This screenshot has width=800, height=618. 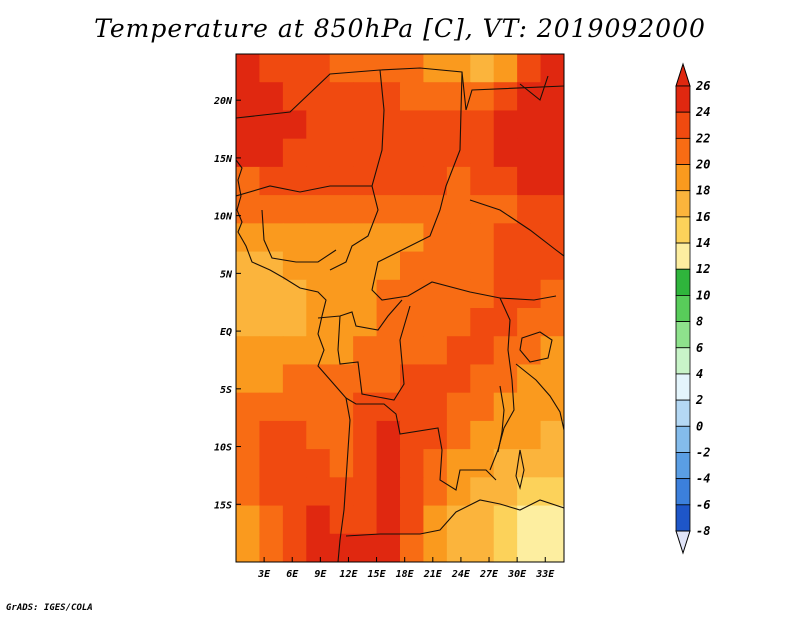 I want to click on border-sahel, so click(x=304, y=191).